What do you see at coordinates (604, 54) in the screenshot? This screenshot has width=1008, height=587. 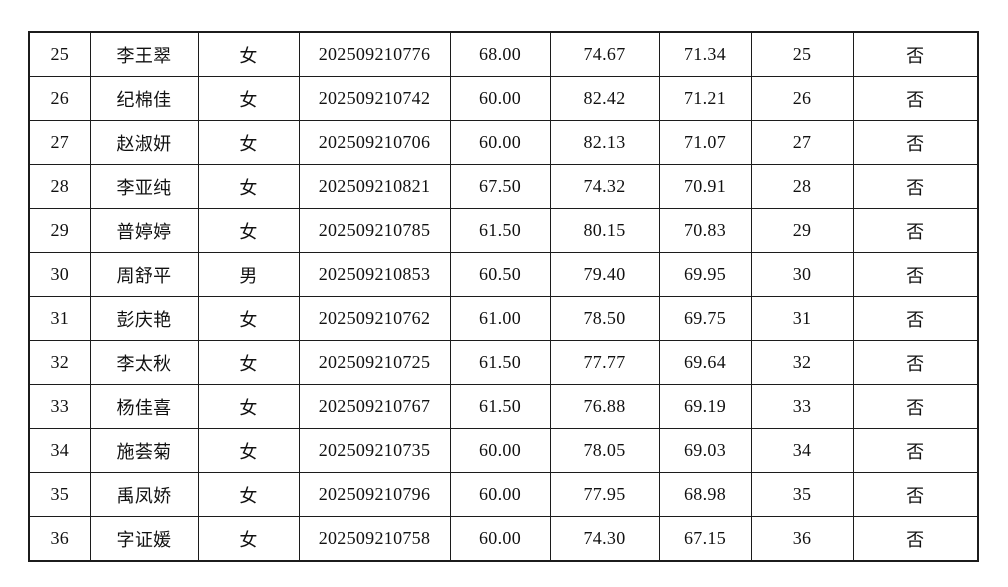 I see `table-cell: 74.67` at bounding box center [604, 54].